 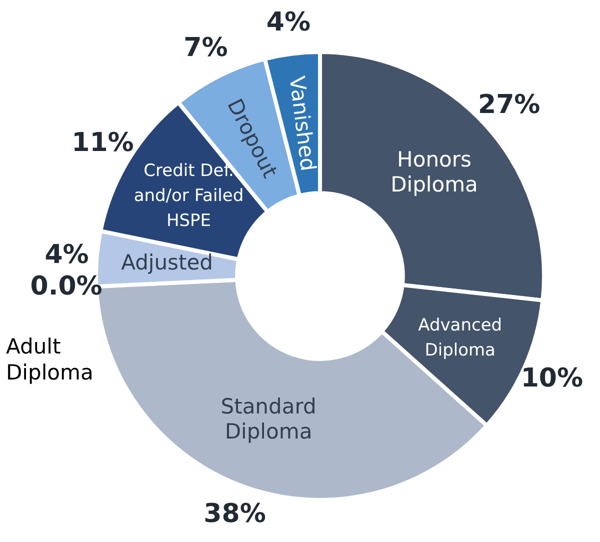 What do you see at coordinates (302, 123) in the screenshot?
I see `slice-label: Vanished` at bounding box center [302, 123].